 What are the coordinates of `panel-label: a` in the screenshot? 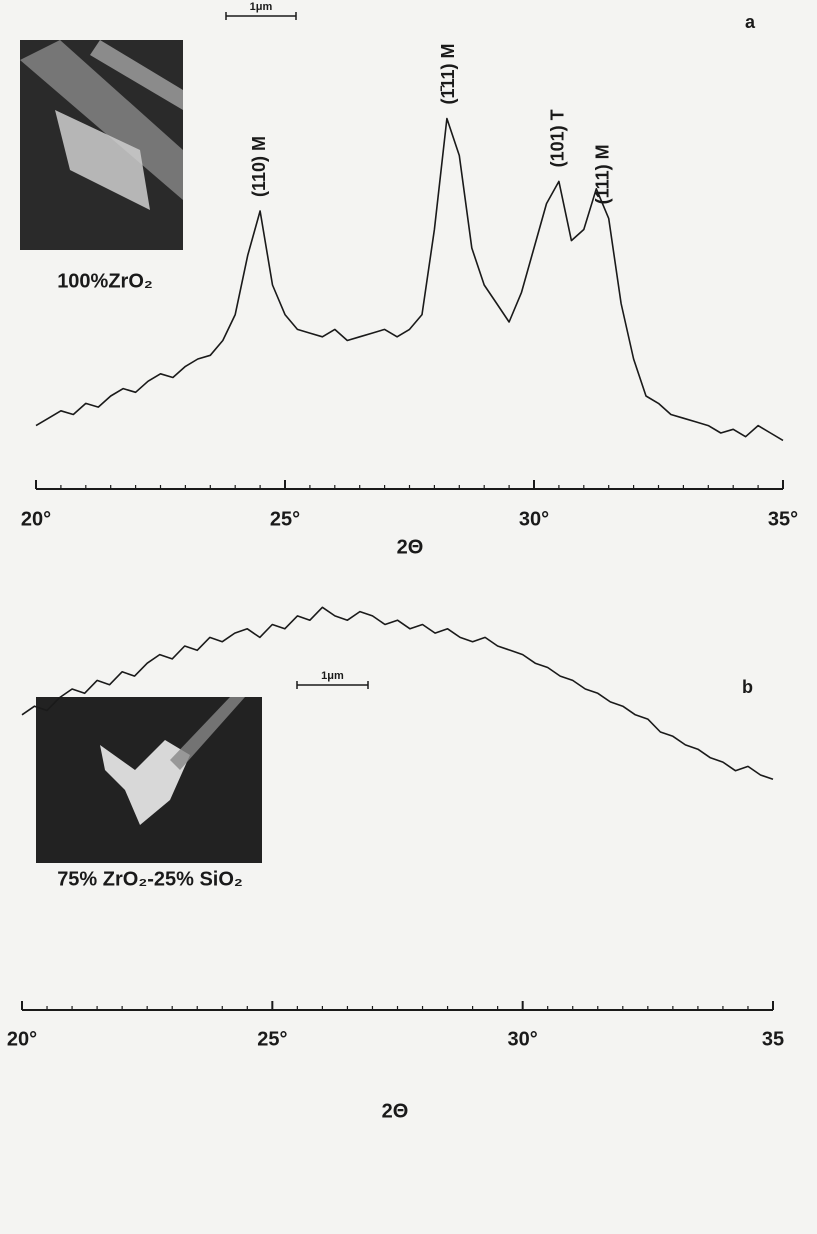 It's located at (750, 22).